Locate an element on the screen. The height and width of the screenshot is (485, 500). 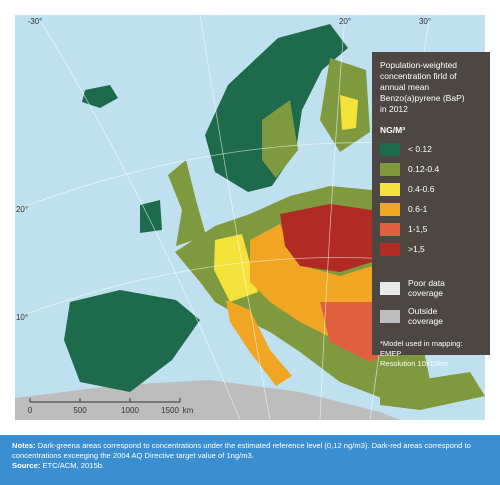
graticule-label: 10° is located at coordinates (22, 317).